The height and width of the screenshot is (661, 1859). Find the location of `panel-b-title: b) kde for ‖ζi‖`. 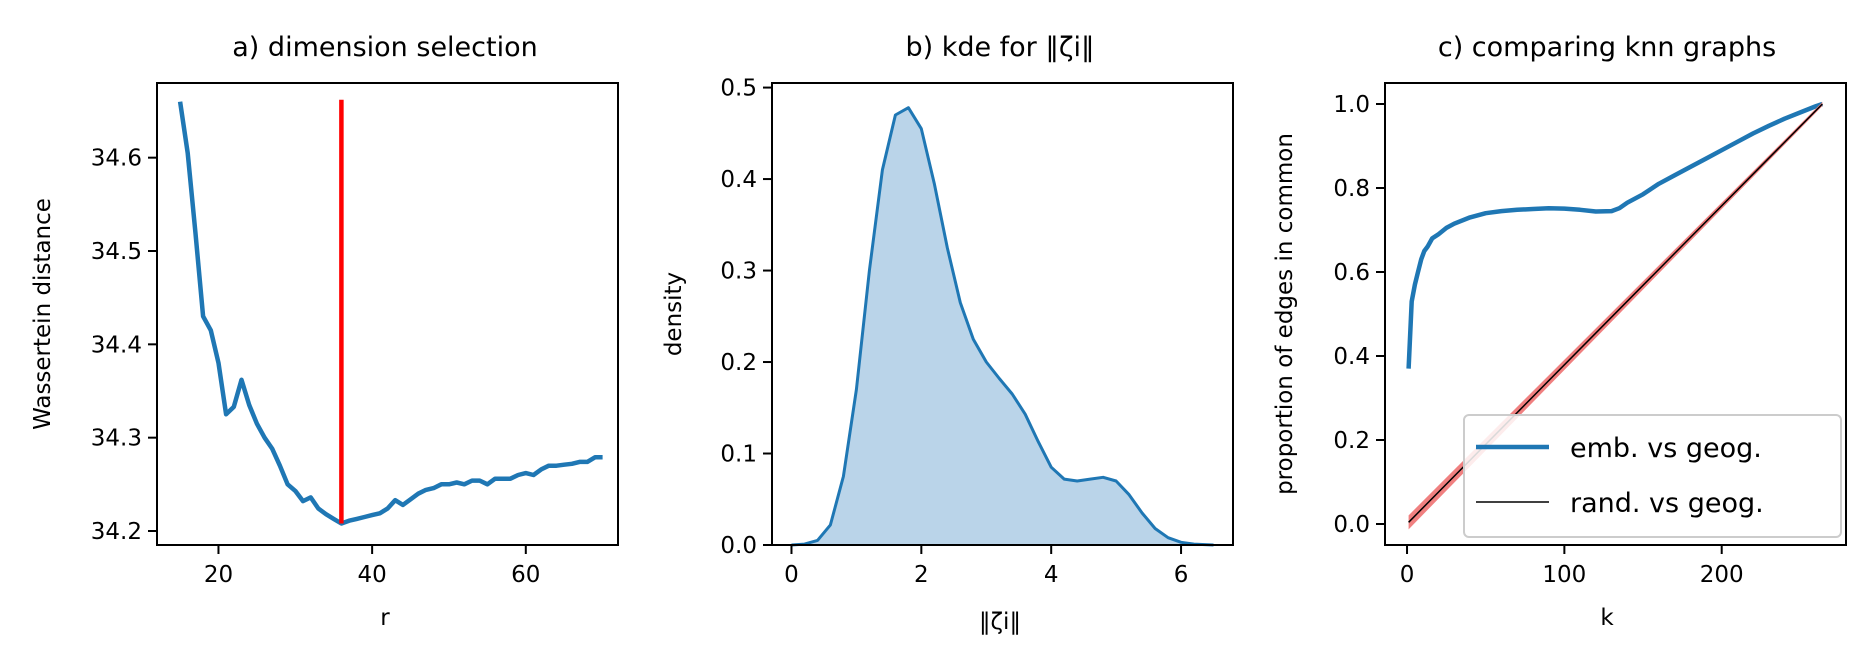

panel-b-title: b) kde for ‖ζi‖ is located at coordinates (999, 47).